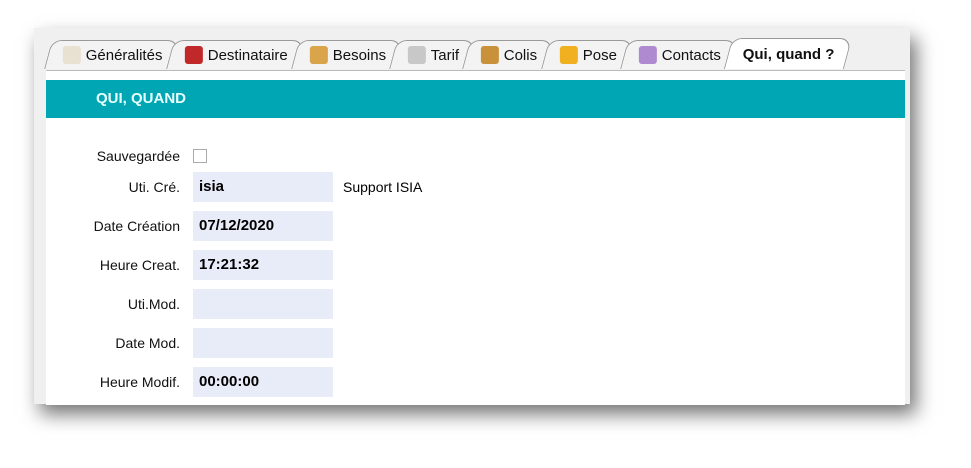 This screenshot has width=971, height=468. I want to click on tab-label: Pose, so click(599, 55).